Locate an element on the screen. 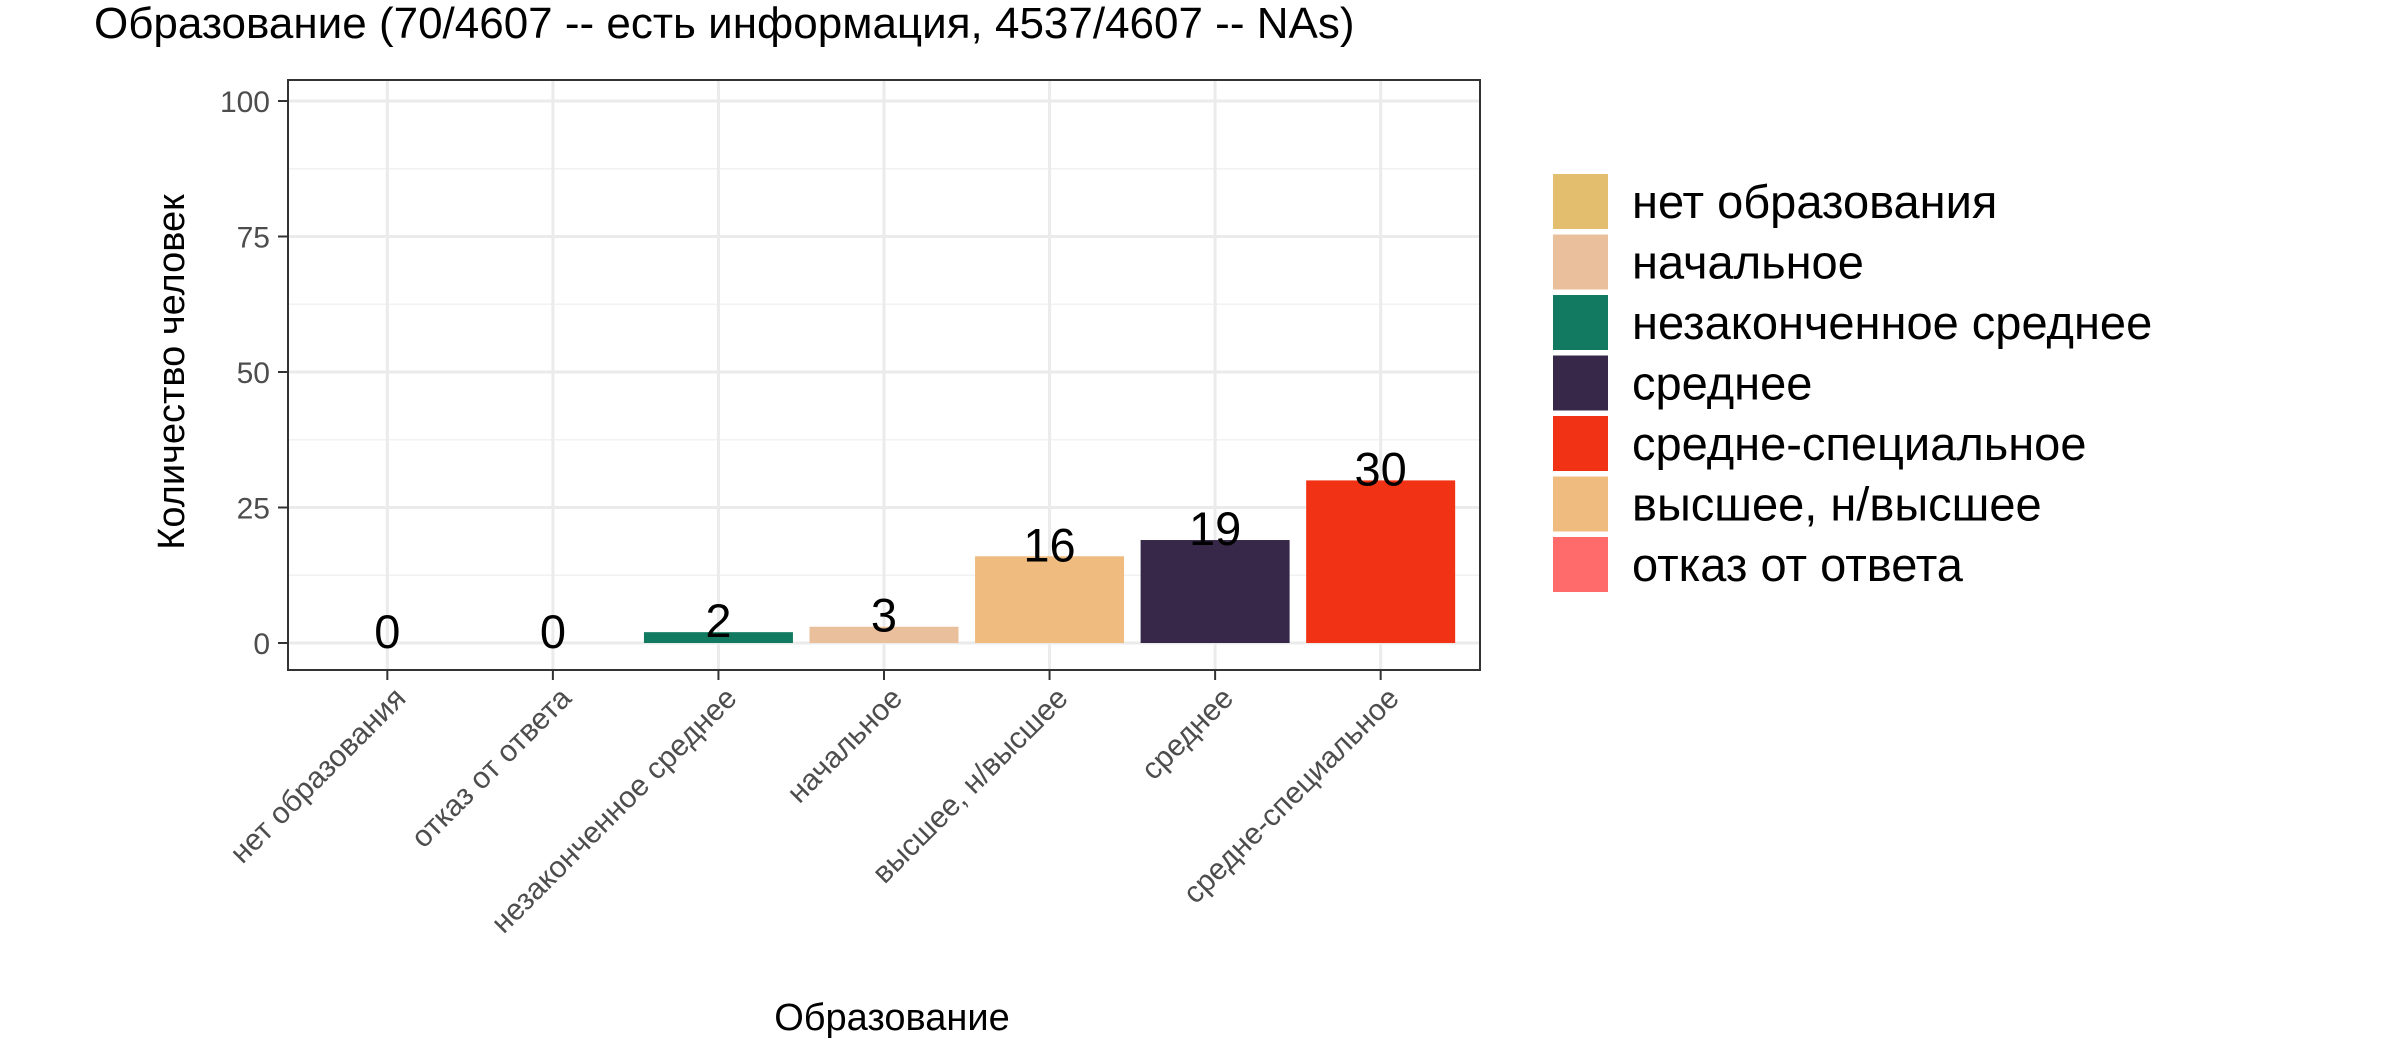 Image resolution: width=2400 pixels, height=1050 pixels. data-labels: 0 0 2 3 16 19 30 is located at coordinates (890, 550).